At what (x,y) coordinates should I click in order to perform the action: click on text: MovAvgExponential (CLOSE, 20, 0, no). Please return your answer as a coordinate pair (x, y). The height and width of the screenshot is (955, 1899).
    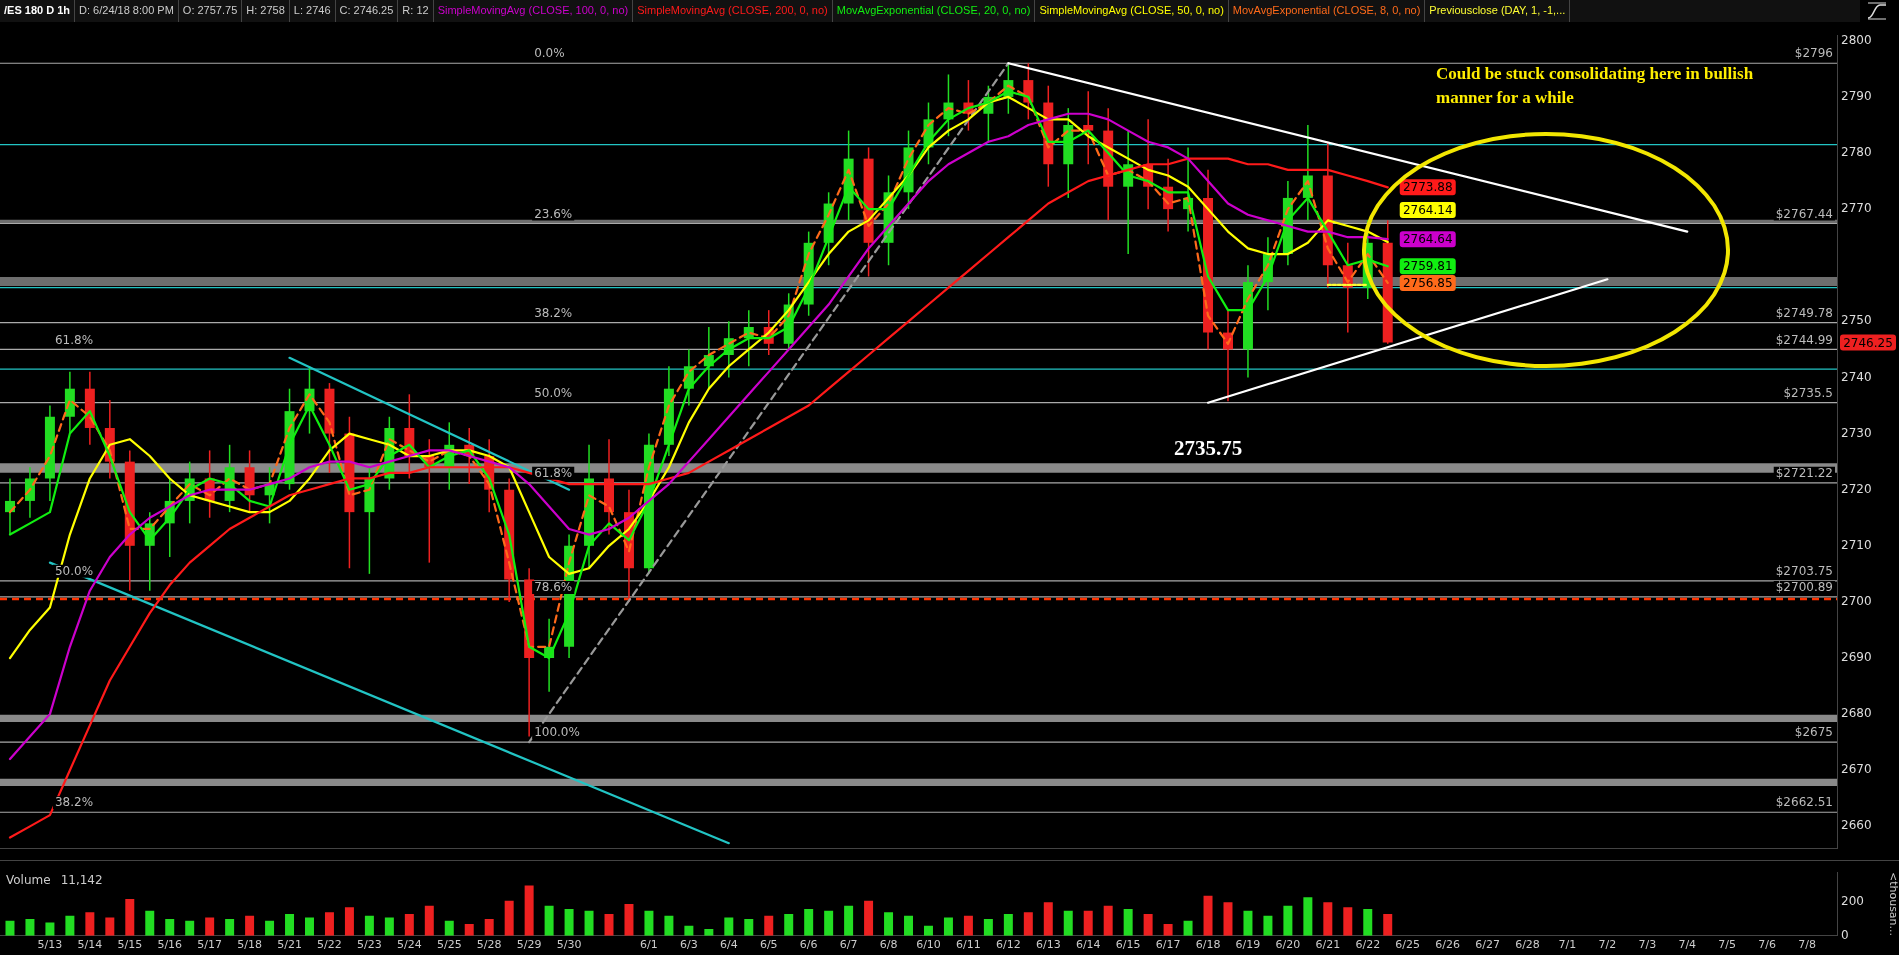
    Looking at the image, I should click on (934, 11).